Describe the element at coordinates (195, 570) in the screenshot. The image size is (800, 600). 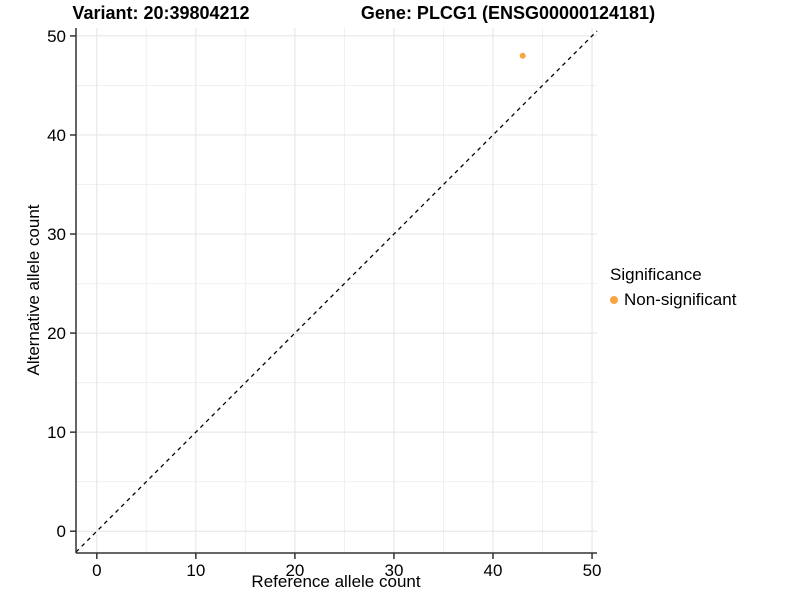
I see `x-tick-label: 10` at that location.